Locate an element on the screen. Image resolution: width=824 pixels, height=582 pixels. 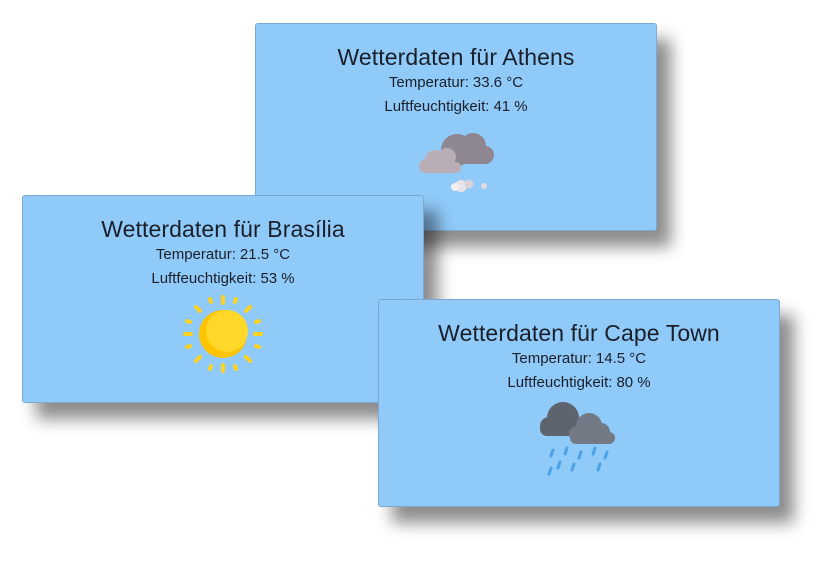
temperature-row: Temperatur: 21.5 °C is located at coordinates (223, 255).